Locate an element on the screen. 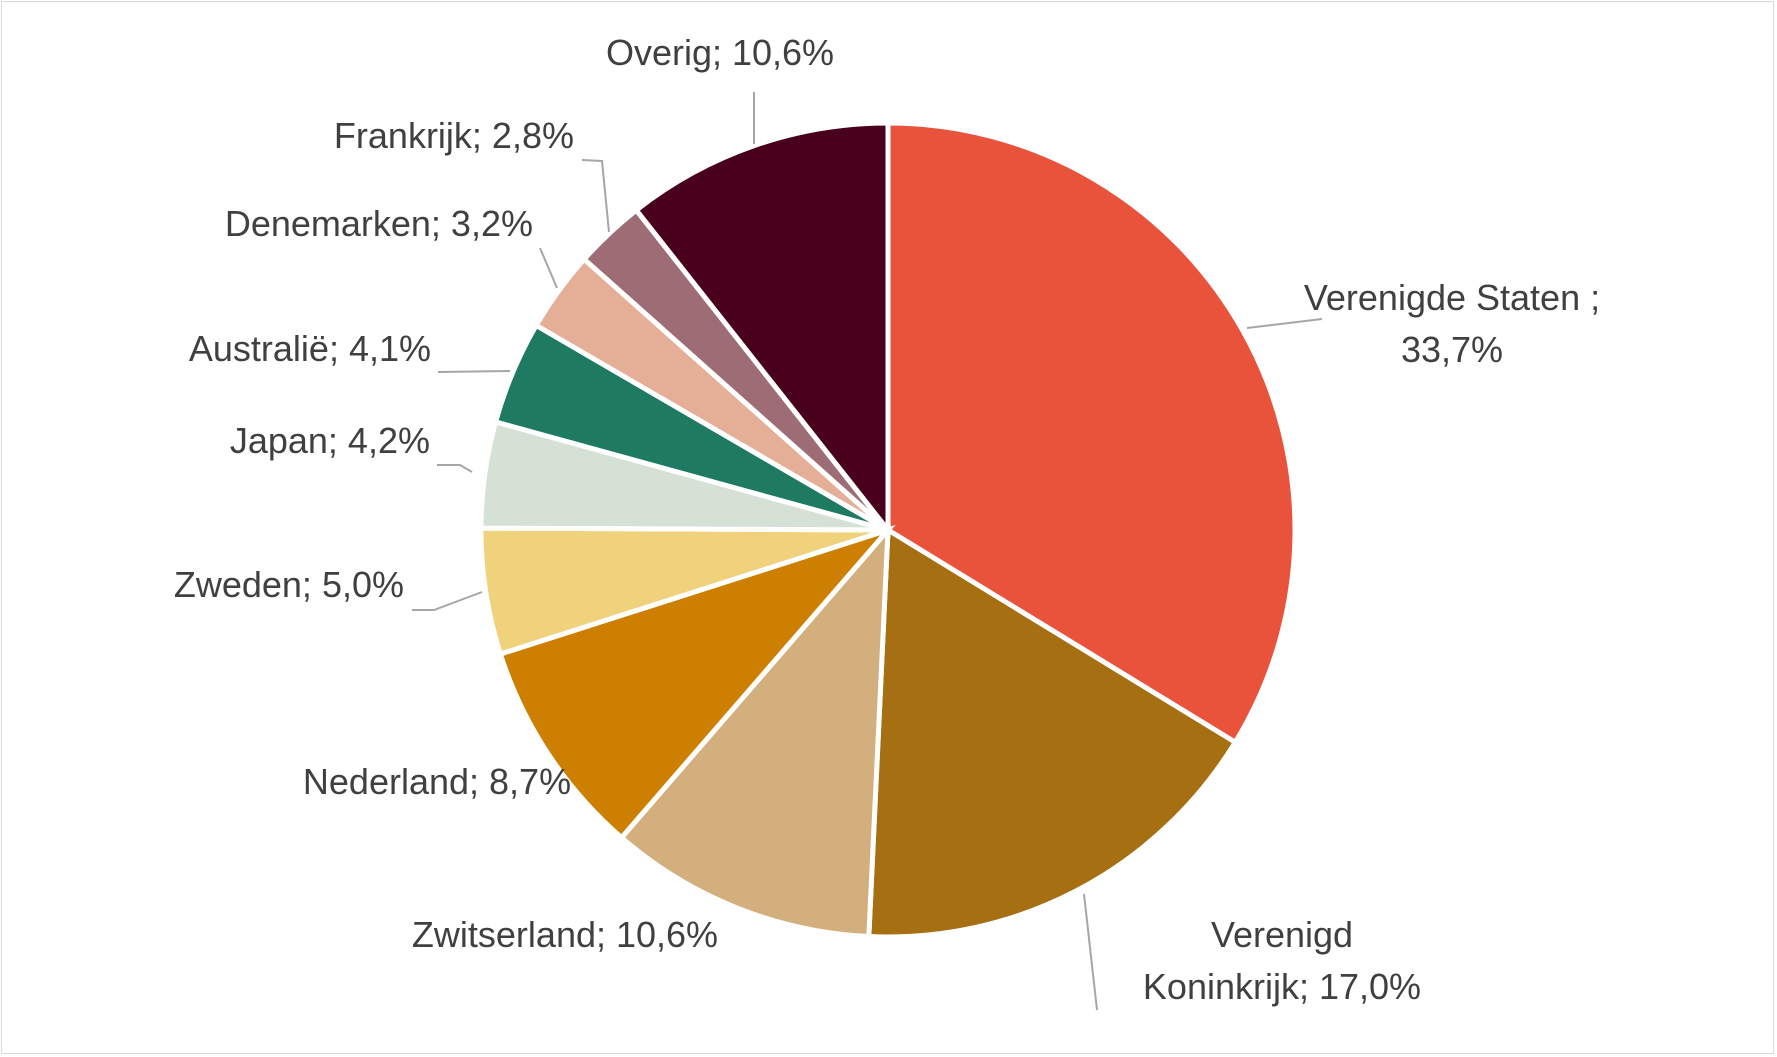 Image resolution: width=1777 pixels, height=1057 pixels. data-label-7: Australië; 4,1% is located at coordinates (310, 348).